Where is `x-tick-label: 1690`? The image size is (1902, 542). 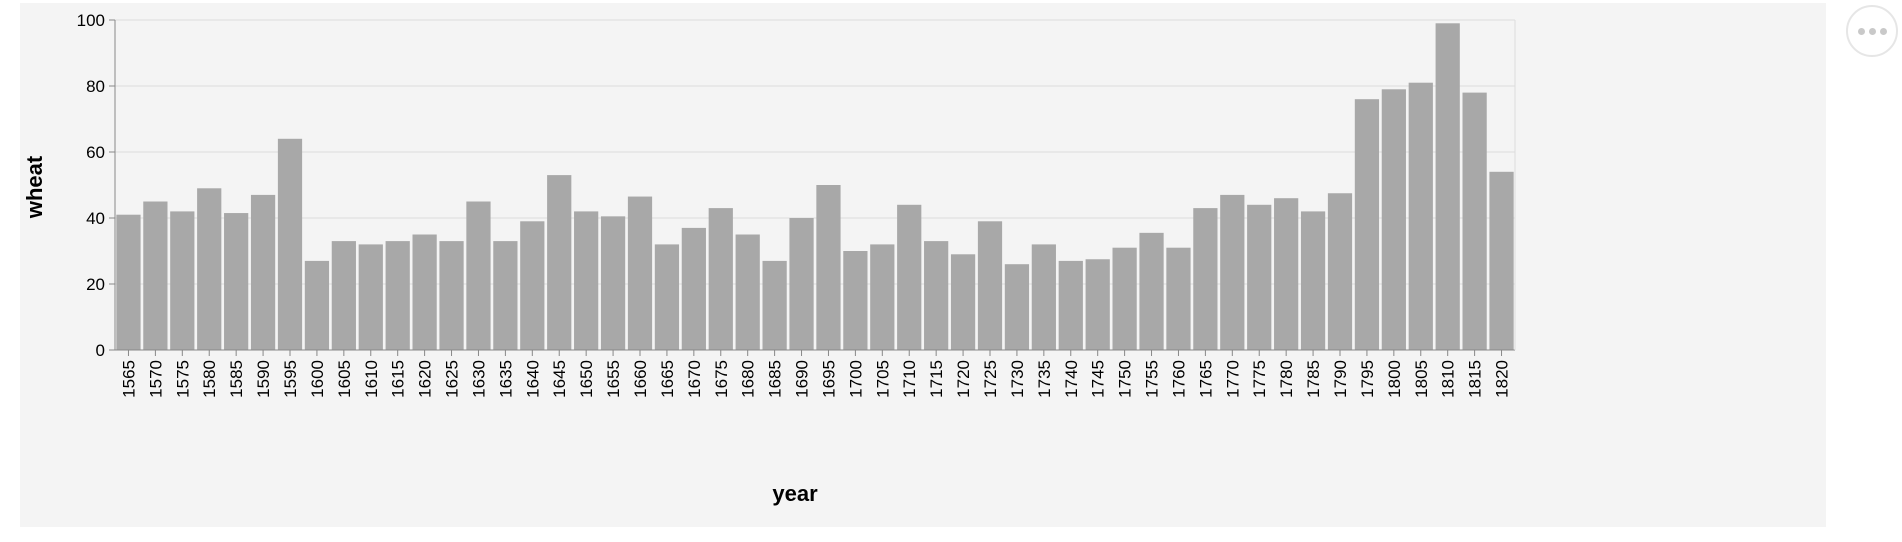 x-tick-label: 1690 is located at coordinates (802, 379).